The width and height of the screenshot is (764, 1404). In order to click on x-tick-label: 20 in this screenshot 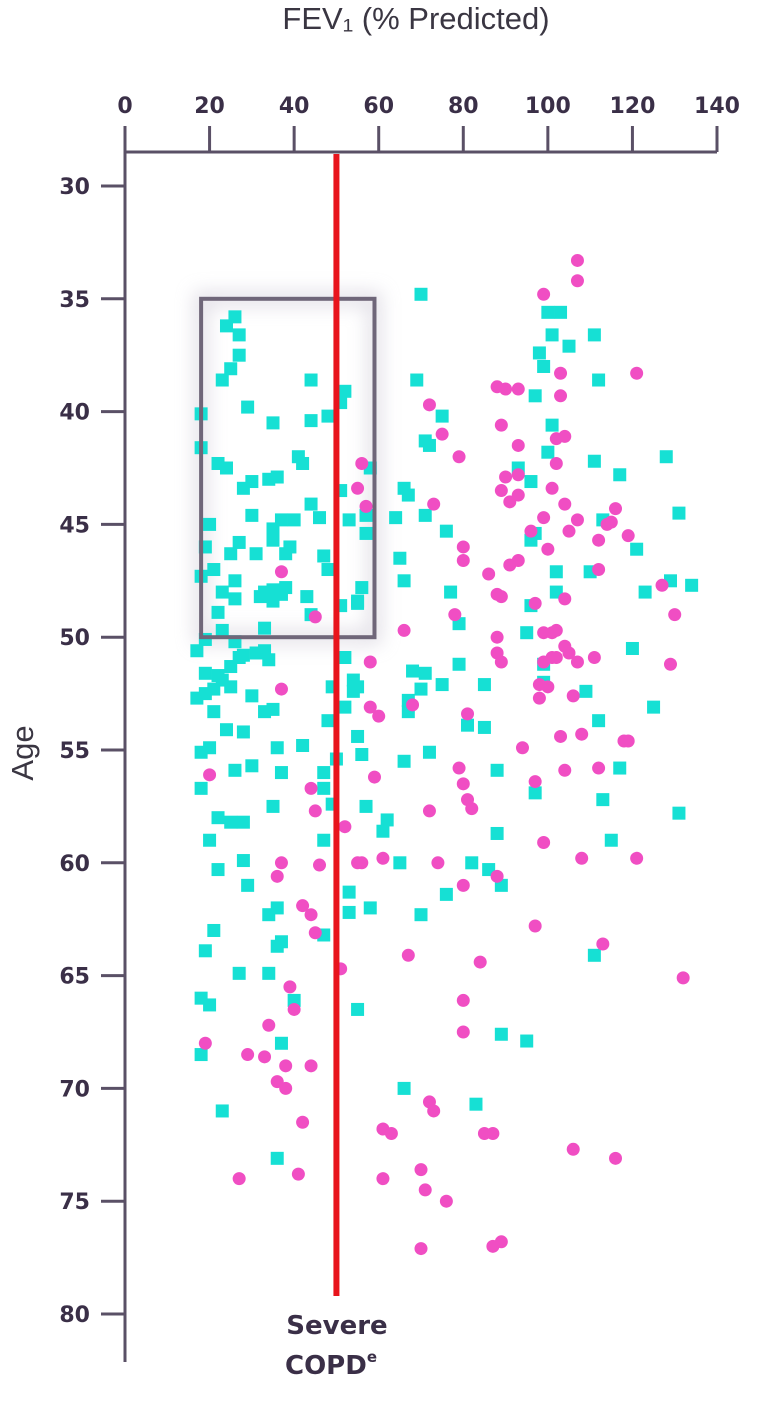, I will do `click(209, 106)`.